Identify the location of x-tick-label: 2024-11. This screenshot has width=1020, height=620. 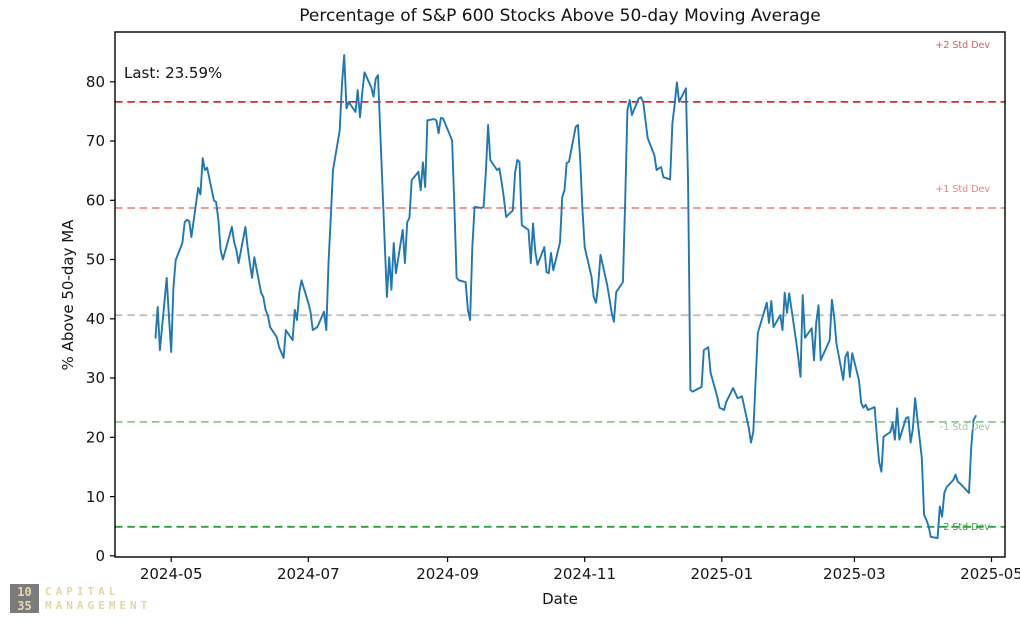
(584, 574).